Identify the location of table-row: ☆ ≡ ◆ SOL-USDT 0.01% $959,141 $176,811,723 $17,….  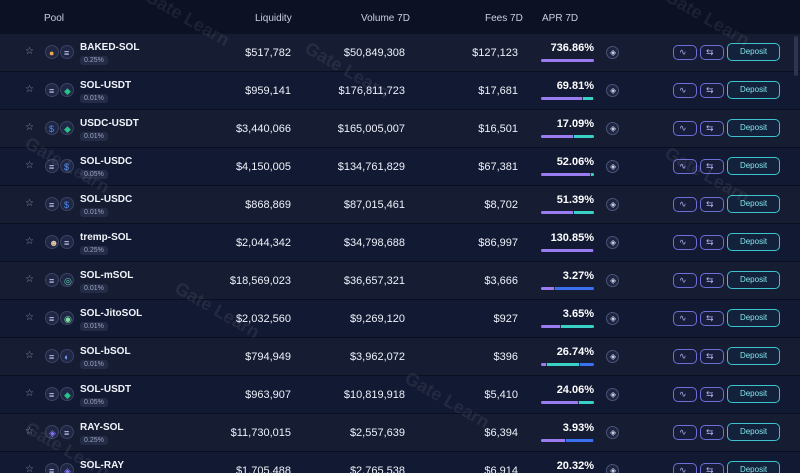
(400, 91).